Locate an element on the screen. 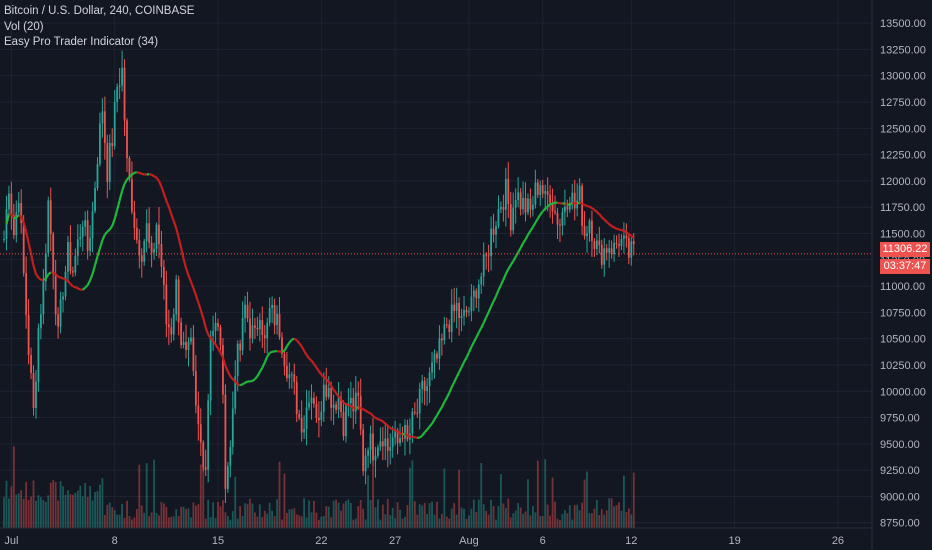  indicator-study-label: Easy Pro Trader Indicator (34) is located at coordinates (81, 42).